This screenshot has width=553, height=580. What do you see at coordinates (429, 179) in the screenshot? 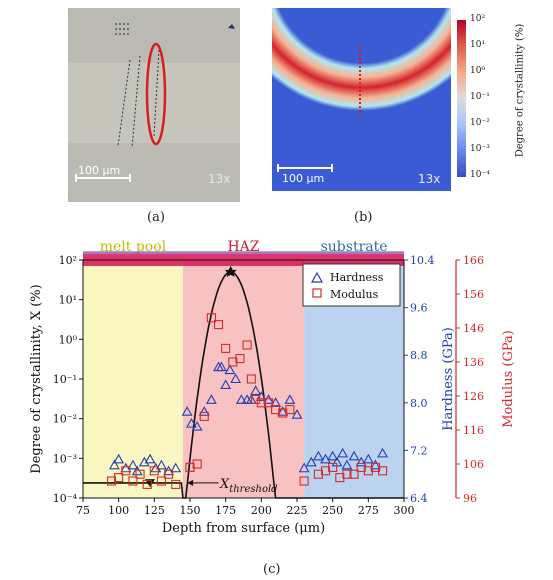
I see `magnification-b: 13x` at bounding box center [429, 179].